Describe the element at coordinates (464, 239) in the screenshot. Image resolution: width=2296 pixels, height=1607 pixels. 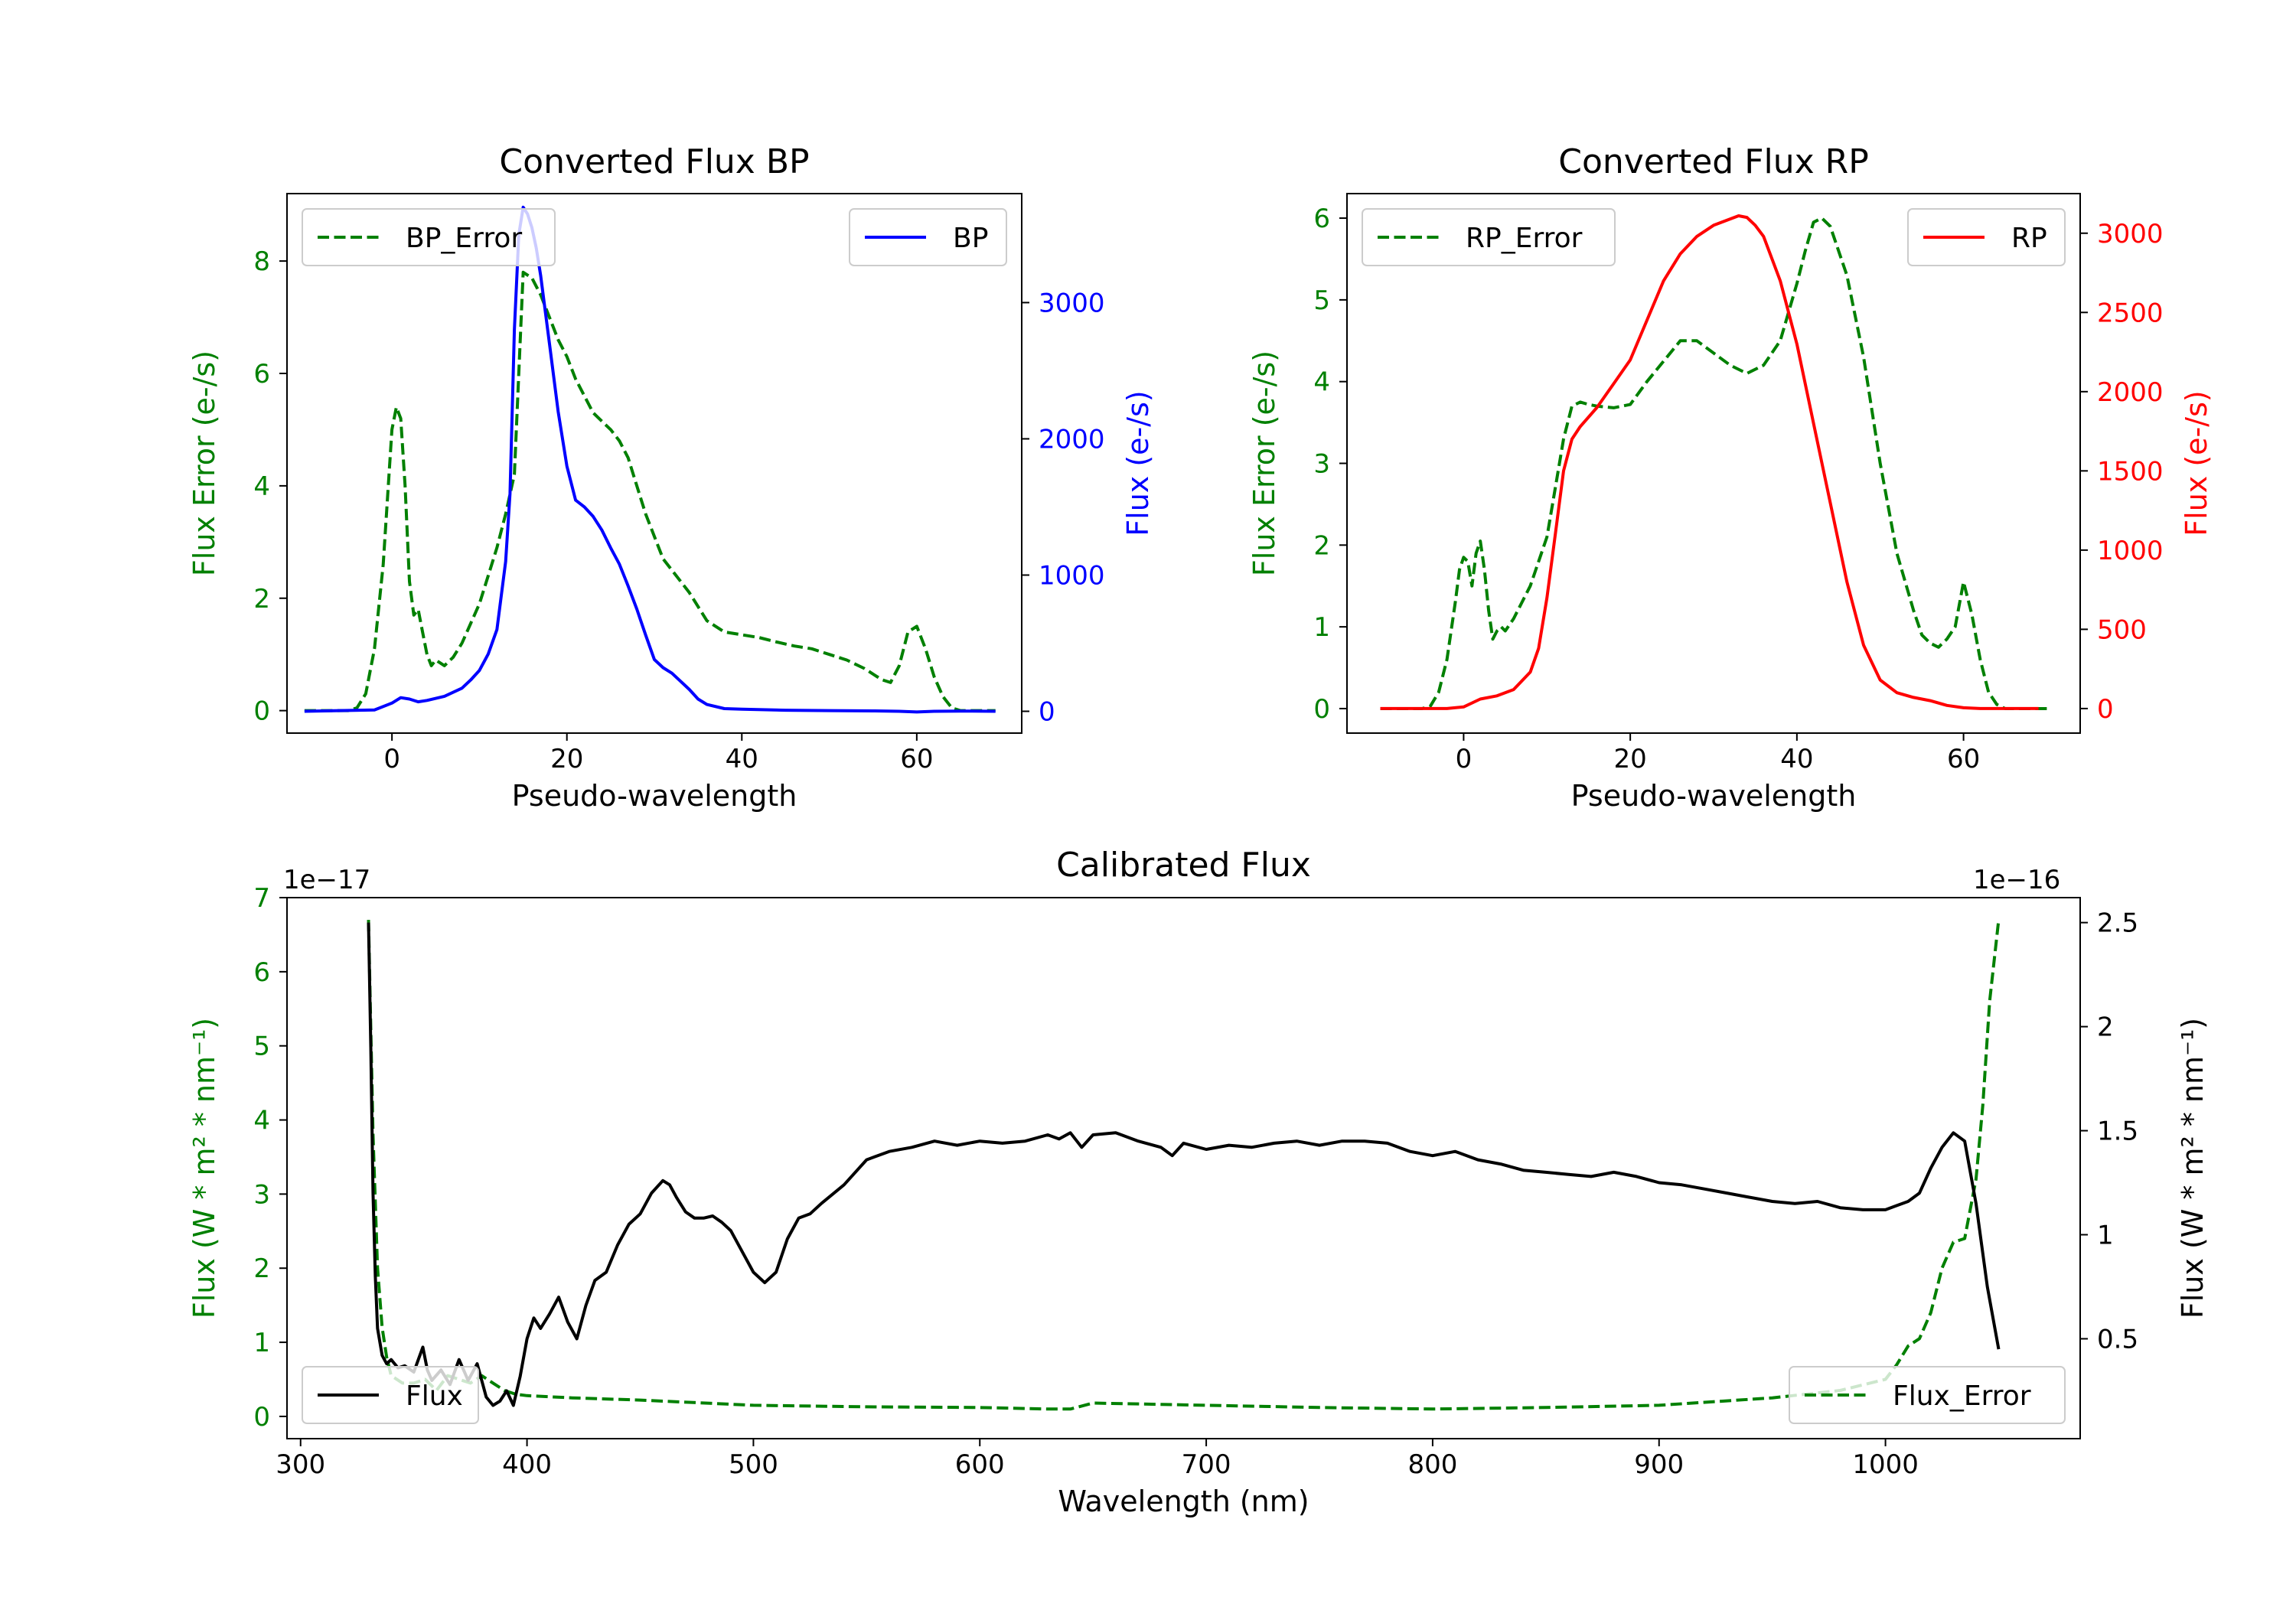
I see `legend-label: BP_Error` at that location.